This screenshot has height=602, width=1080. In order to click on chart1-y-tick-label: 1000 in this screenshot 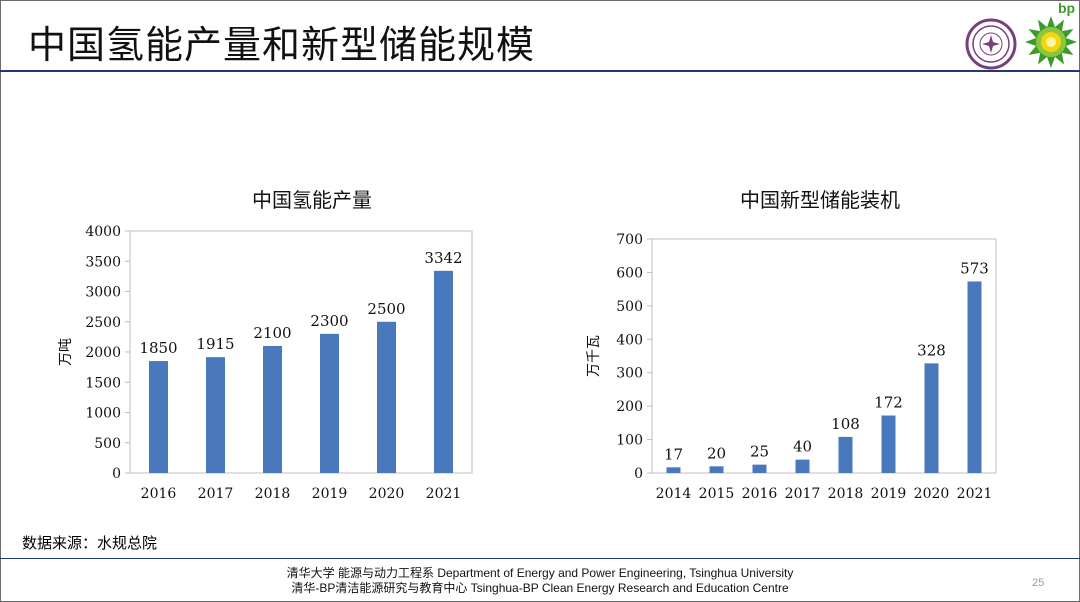, I will do `click(103, 414)`.